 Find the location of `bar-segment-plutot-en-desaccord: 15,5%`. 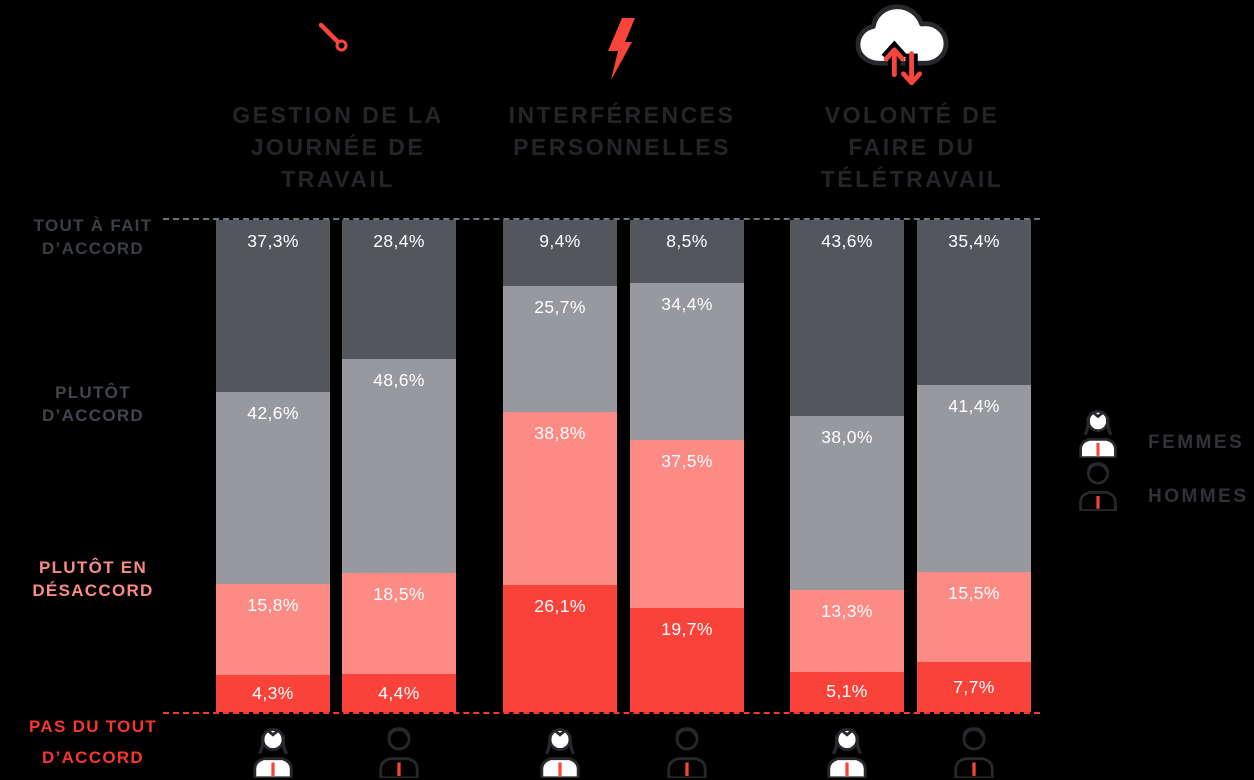

bar-segment-plutot-en-desaccord: 15,5% is located at coordinates (974, 617).